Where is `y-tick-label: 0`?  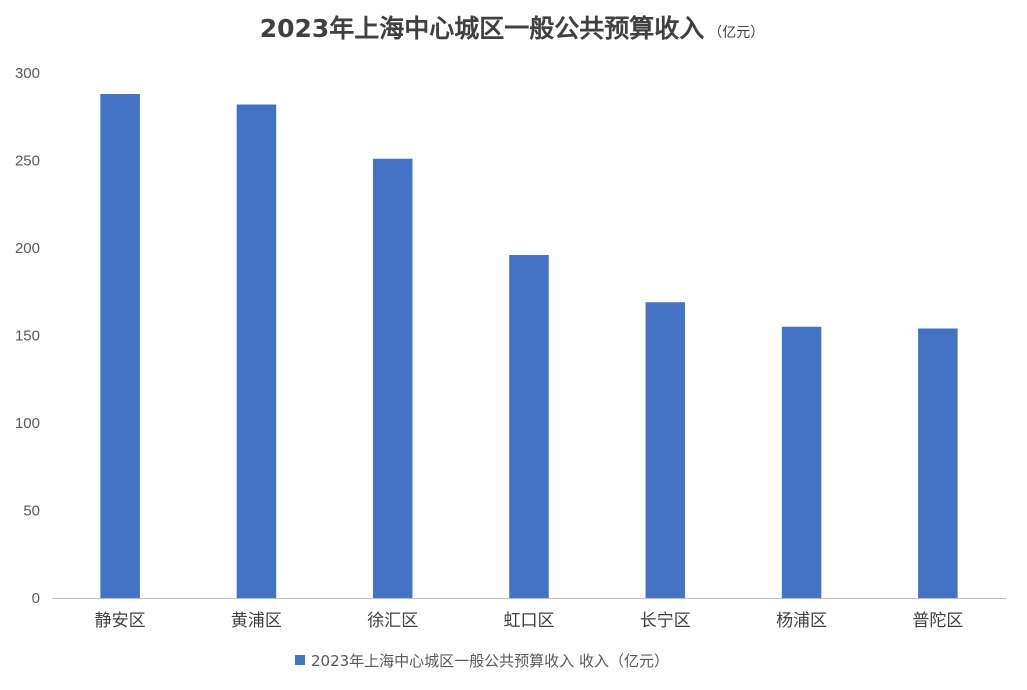
y-tick-label: 0 is located at coordinates (36, 598).